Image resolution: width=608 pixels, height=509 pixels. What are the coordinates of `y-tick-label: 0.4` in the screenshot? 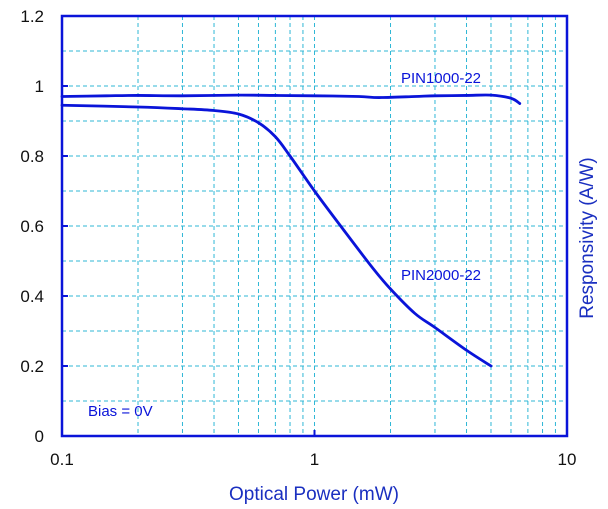 It's located at (32, 296).